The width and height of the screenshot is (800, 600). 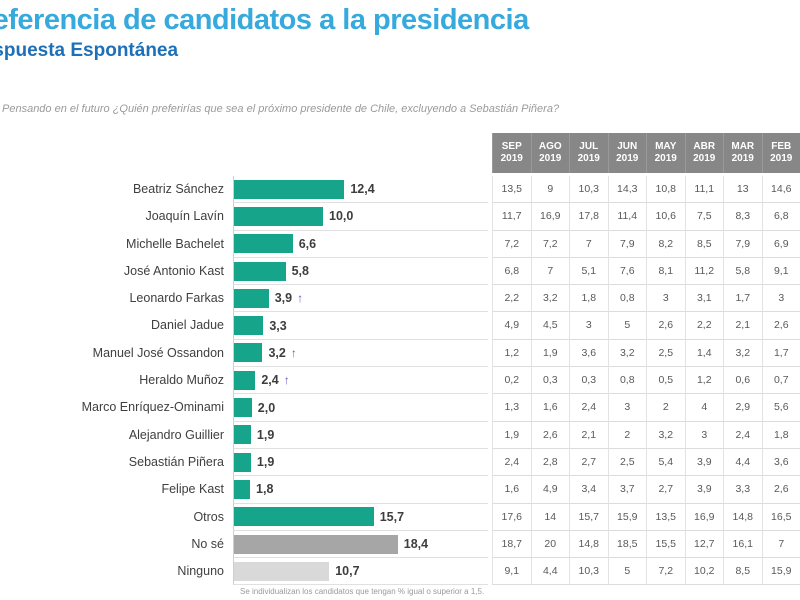 I want to click on table-column-header: SEP 2019, so click(x=511, y=153).